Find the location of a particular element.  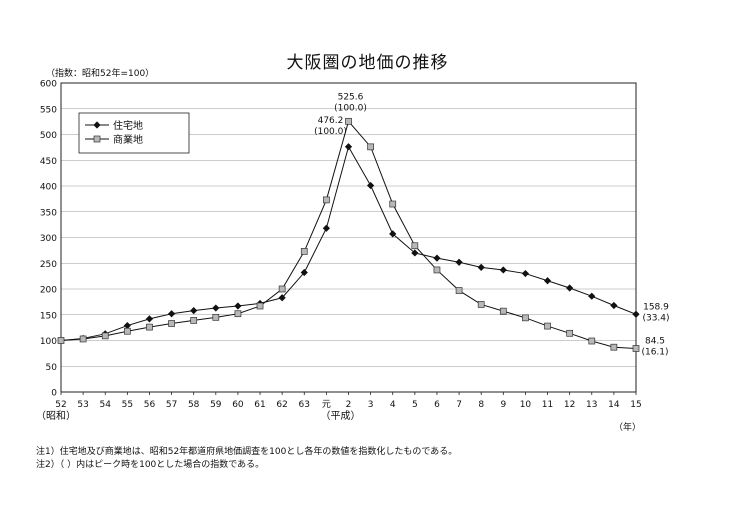

x-tick-label: 15 is located at coordinates (635, 405).